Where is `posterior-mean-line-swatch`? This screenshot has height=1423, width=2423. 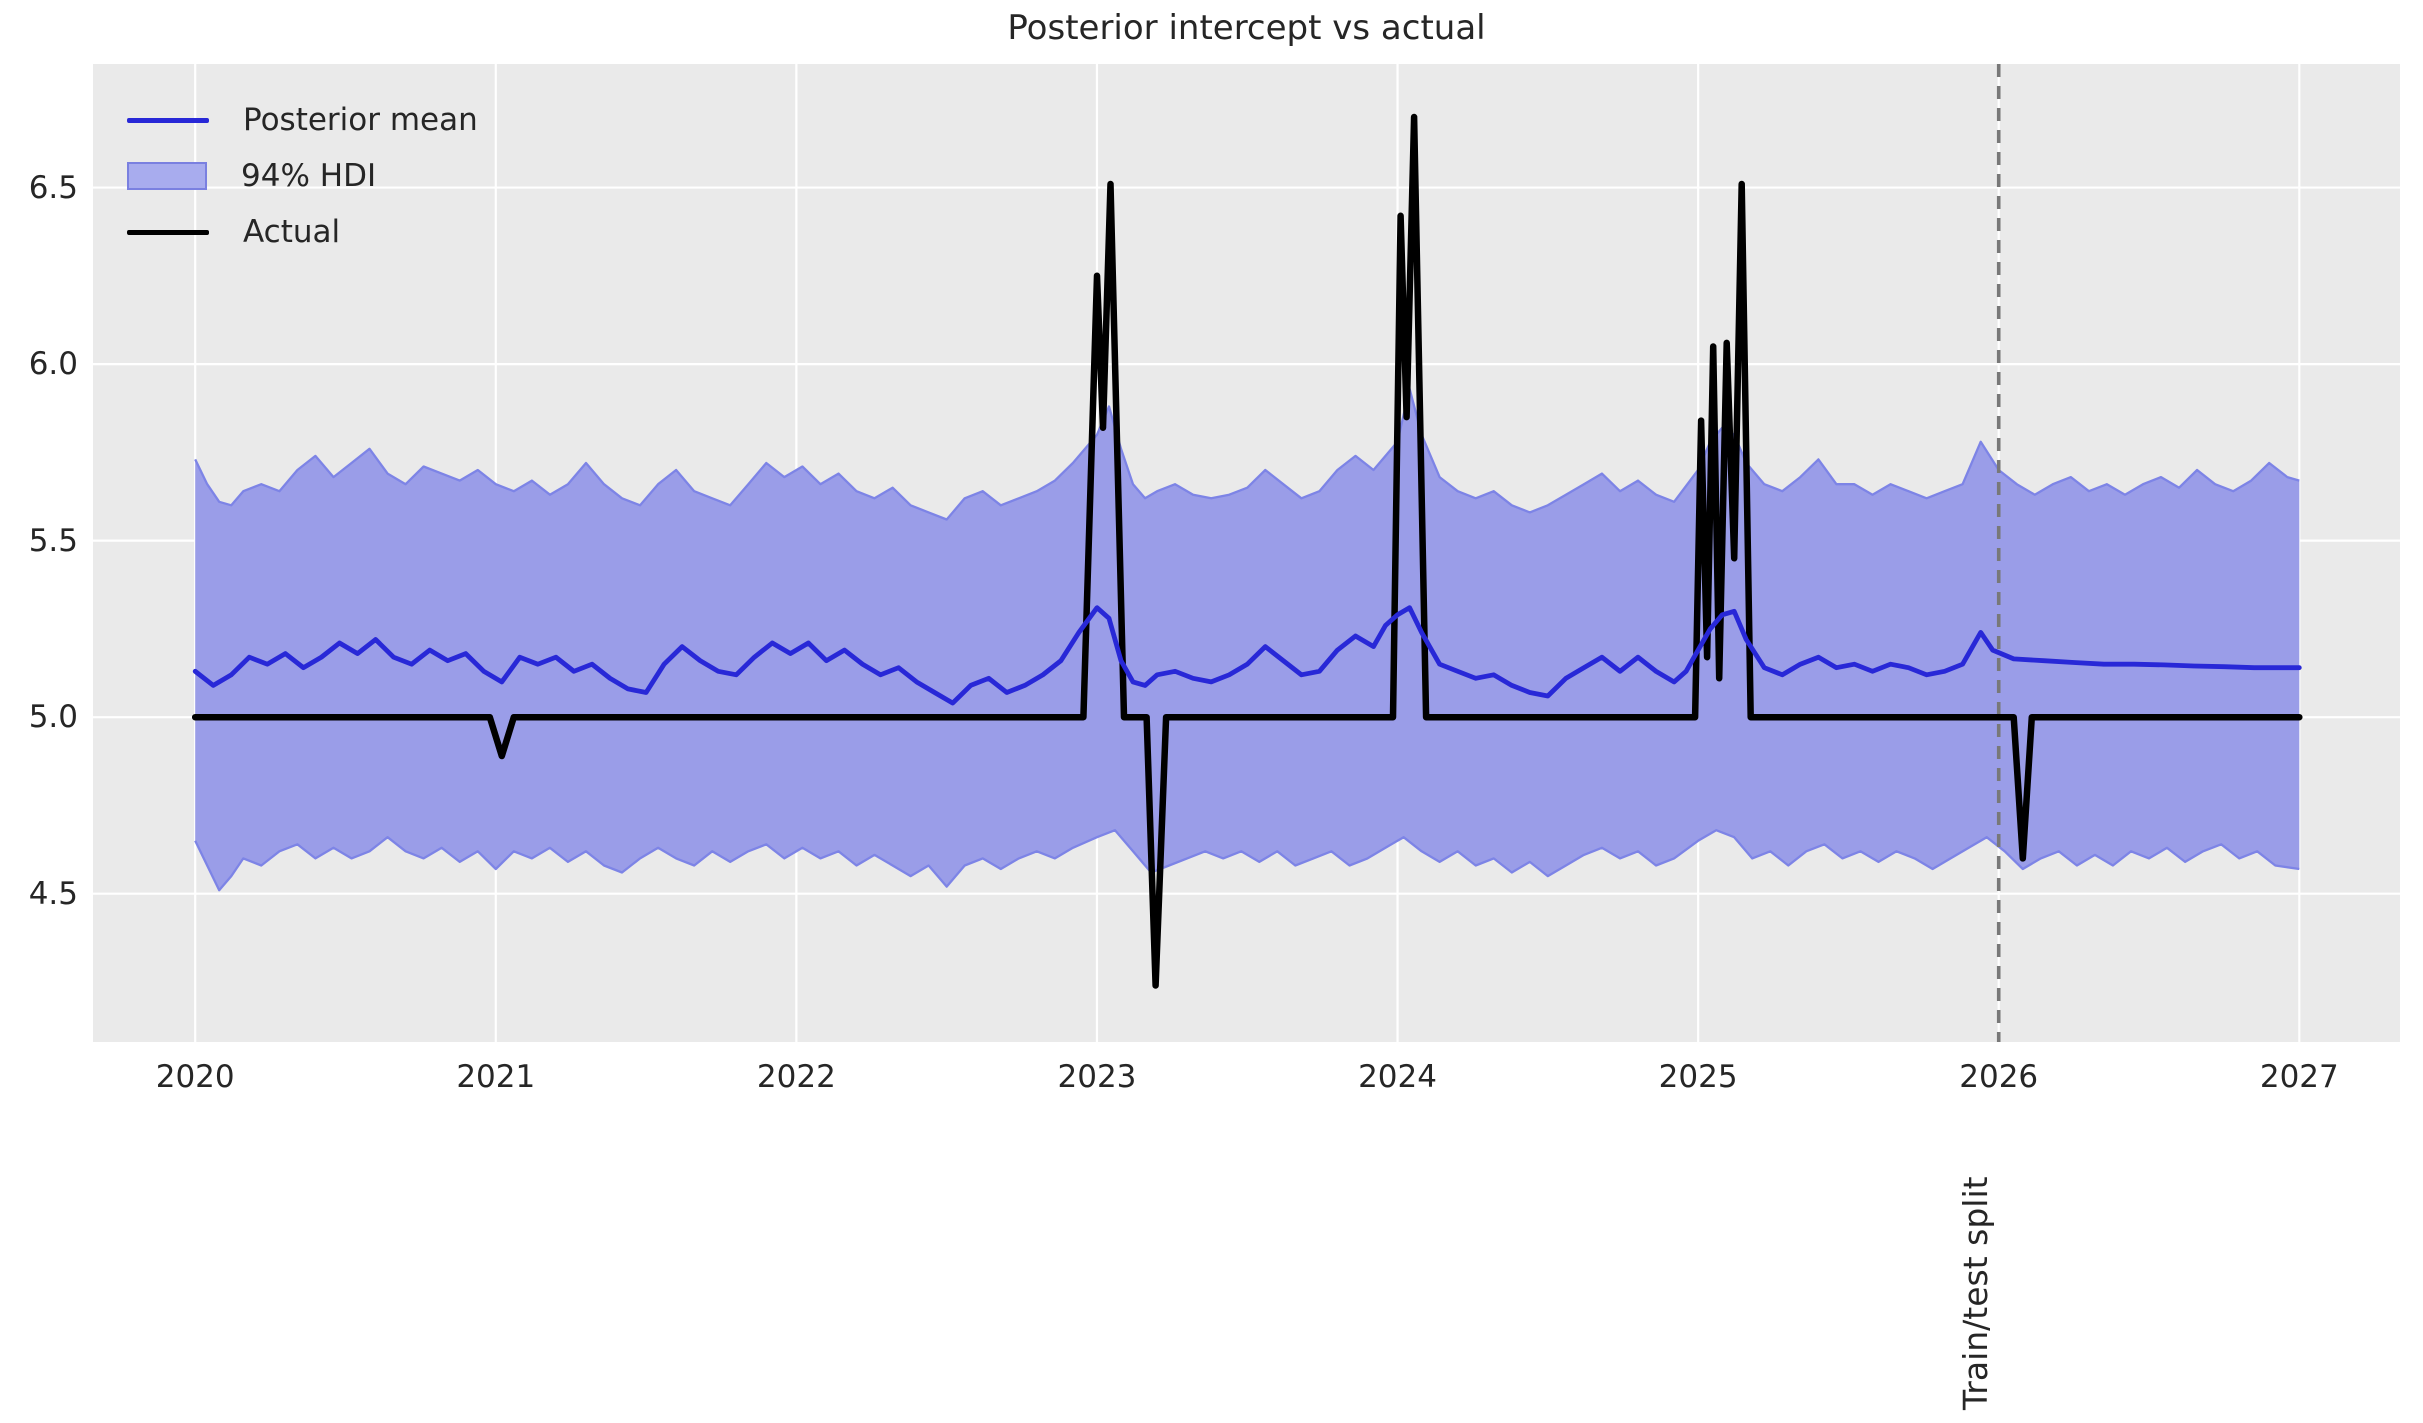 posterior-mean-line-swatch is located at coordinates (168, 120).